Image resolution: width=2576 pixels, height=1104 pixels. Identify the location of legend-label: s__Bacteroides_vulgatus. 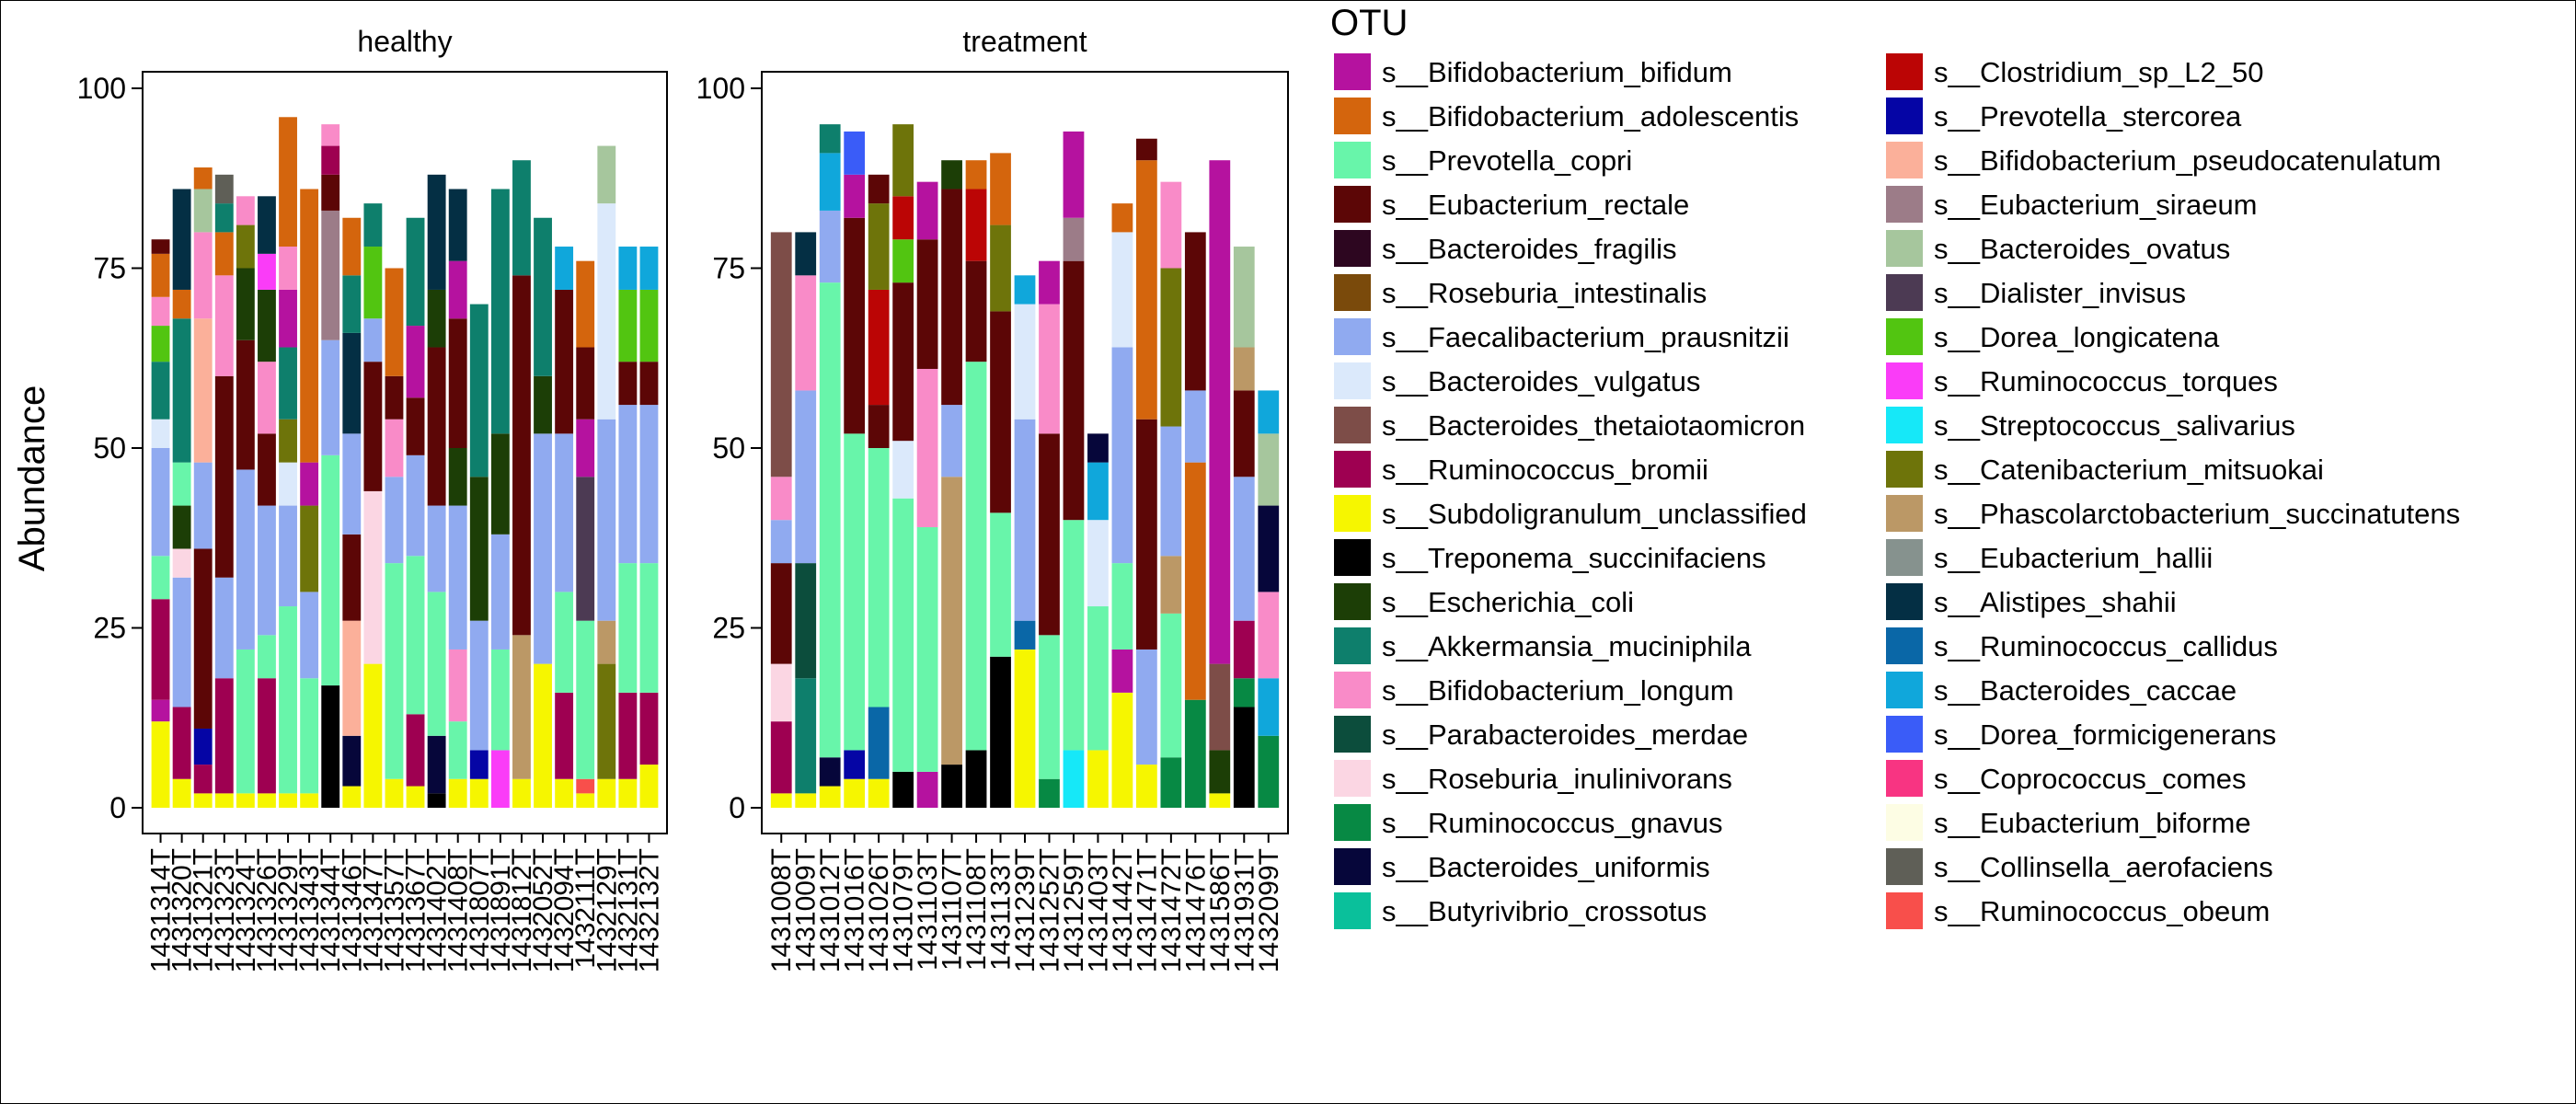
(1541, 381).